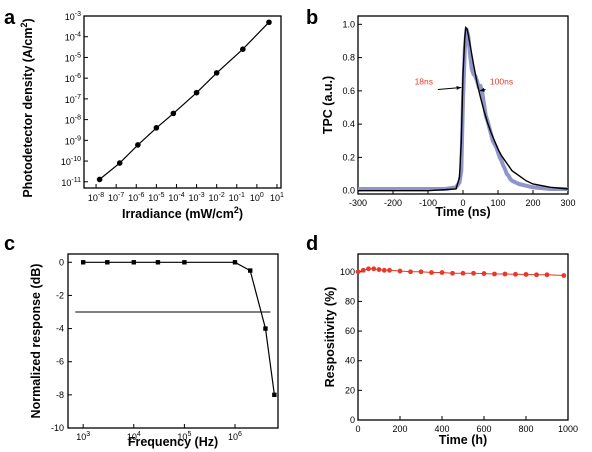  What do you see at coordinates (217, 197) in the screenshot?
I see `x-tick-label-a: 10⁻²` at bounding box center [217, 197].